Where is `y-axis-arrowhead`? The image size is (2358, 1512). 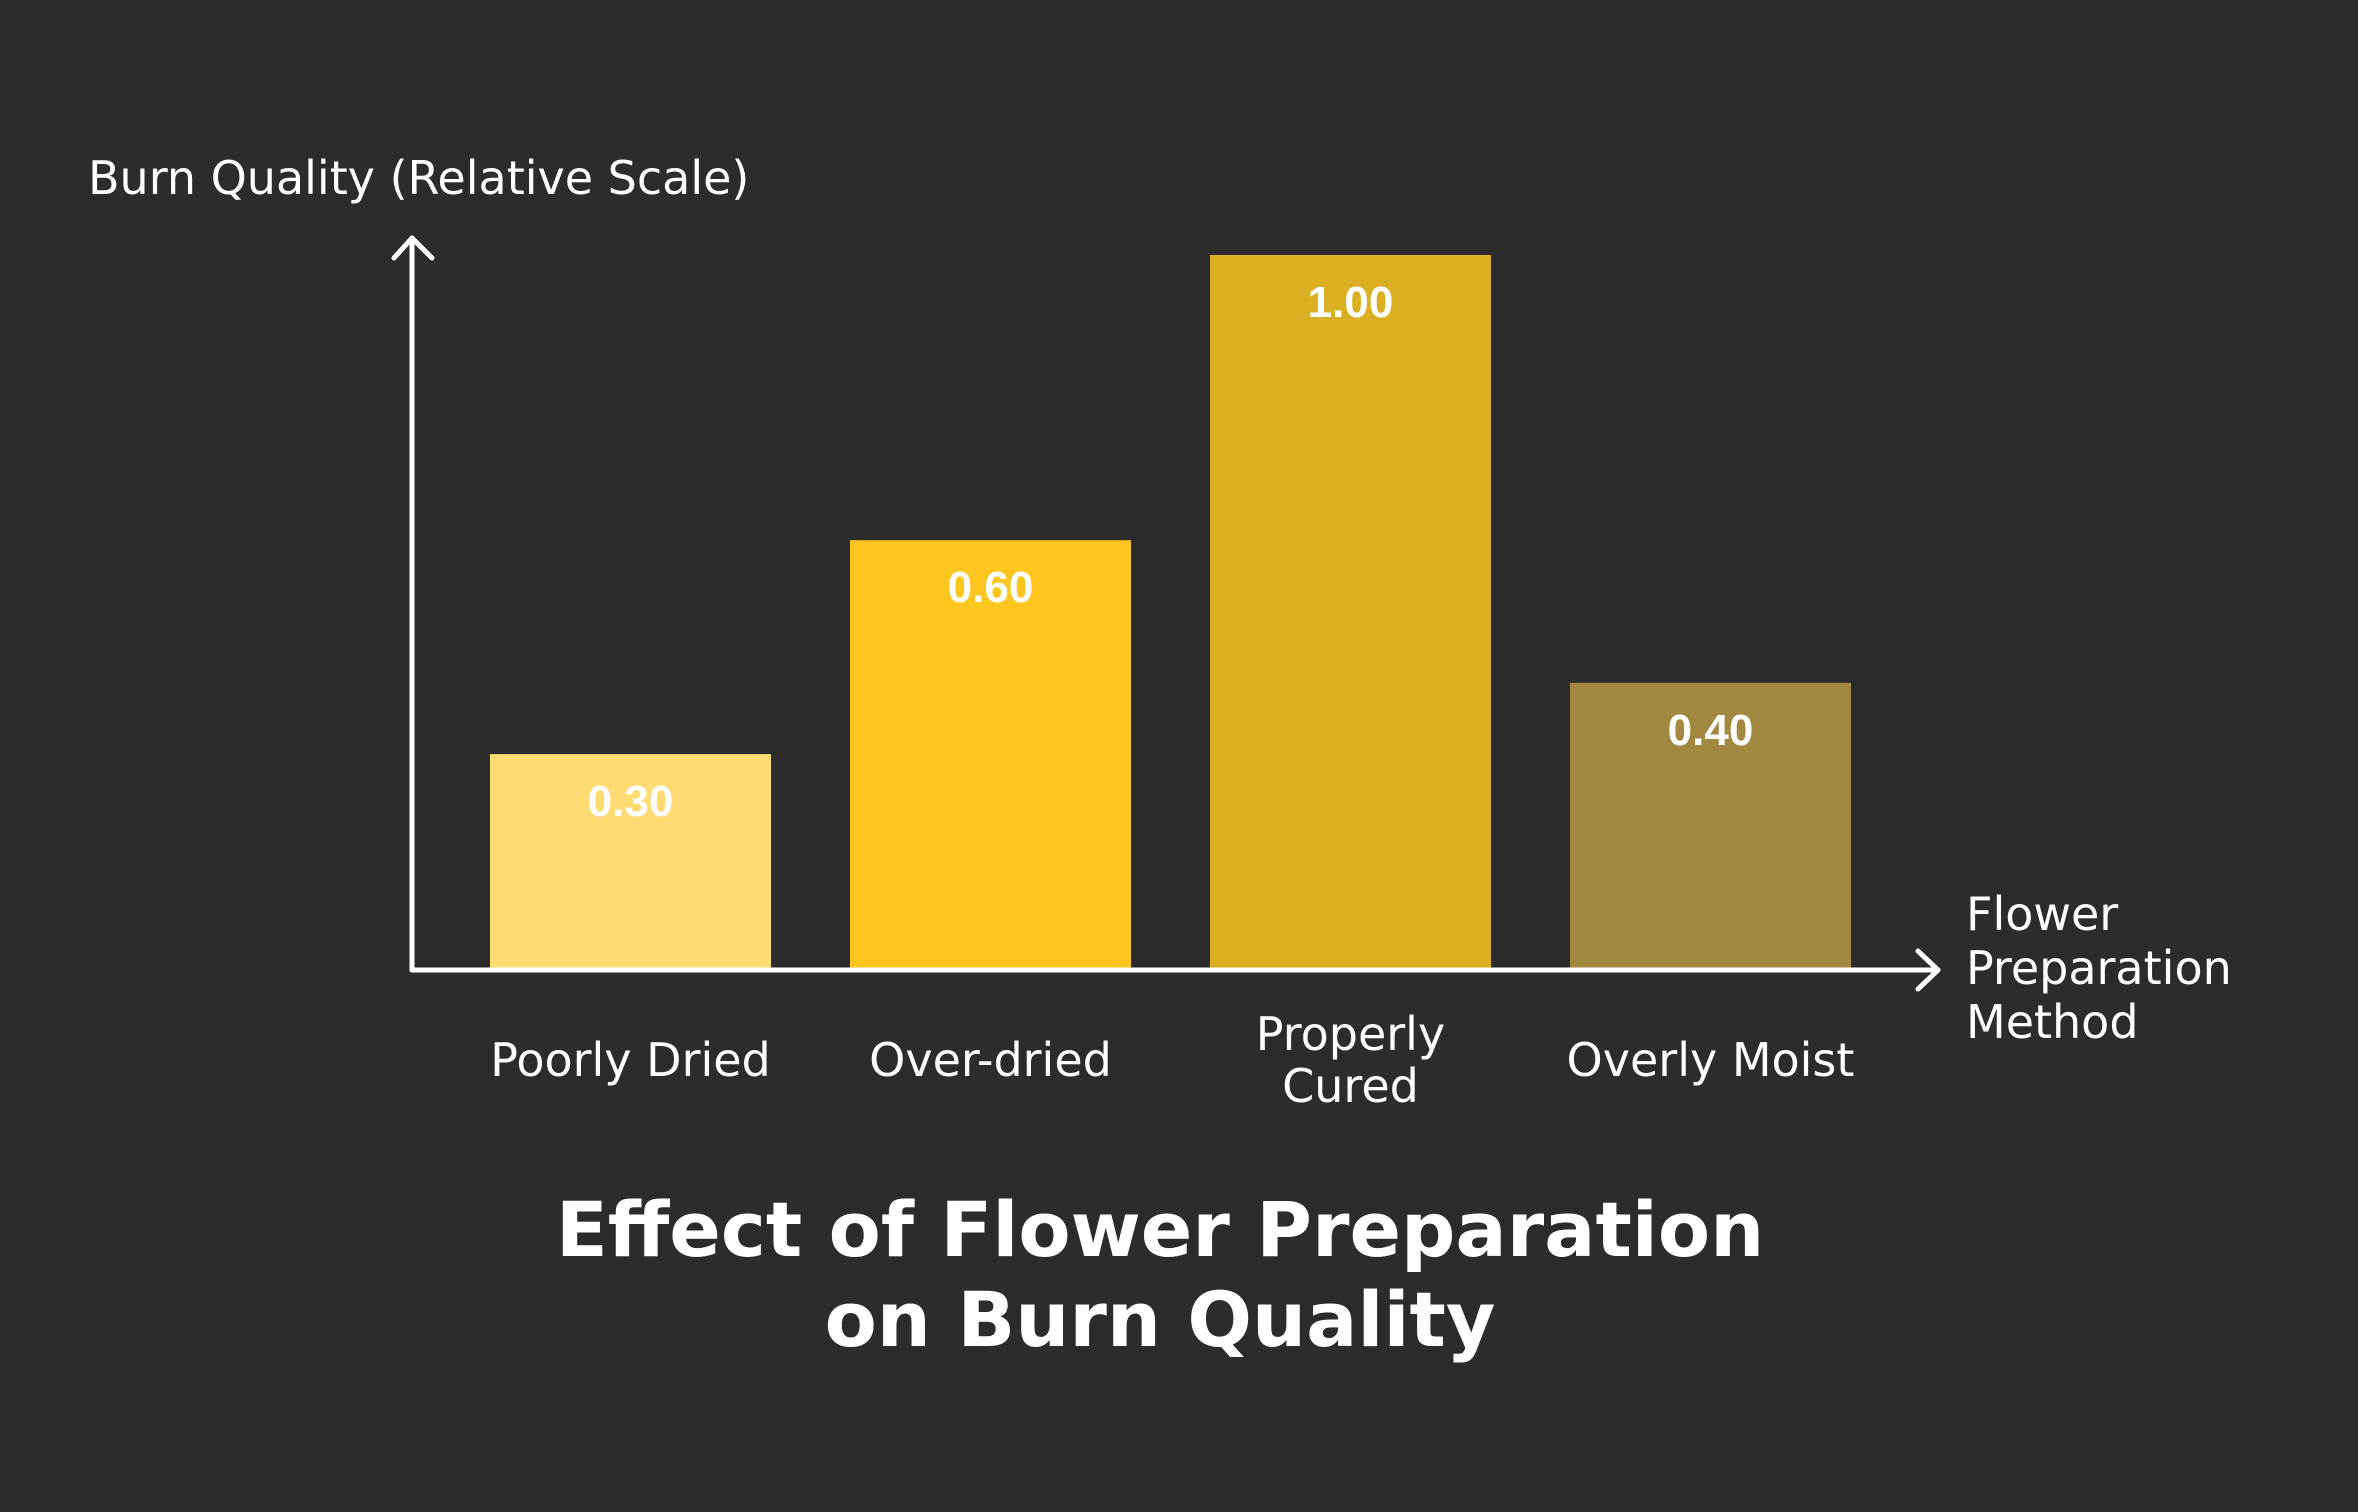 y-axis-arrowhead is located at coordinates (413, 248).